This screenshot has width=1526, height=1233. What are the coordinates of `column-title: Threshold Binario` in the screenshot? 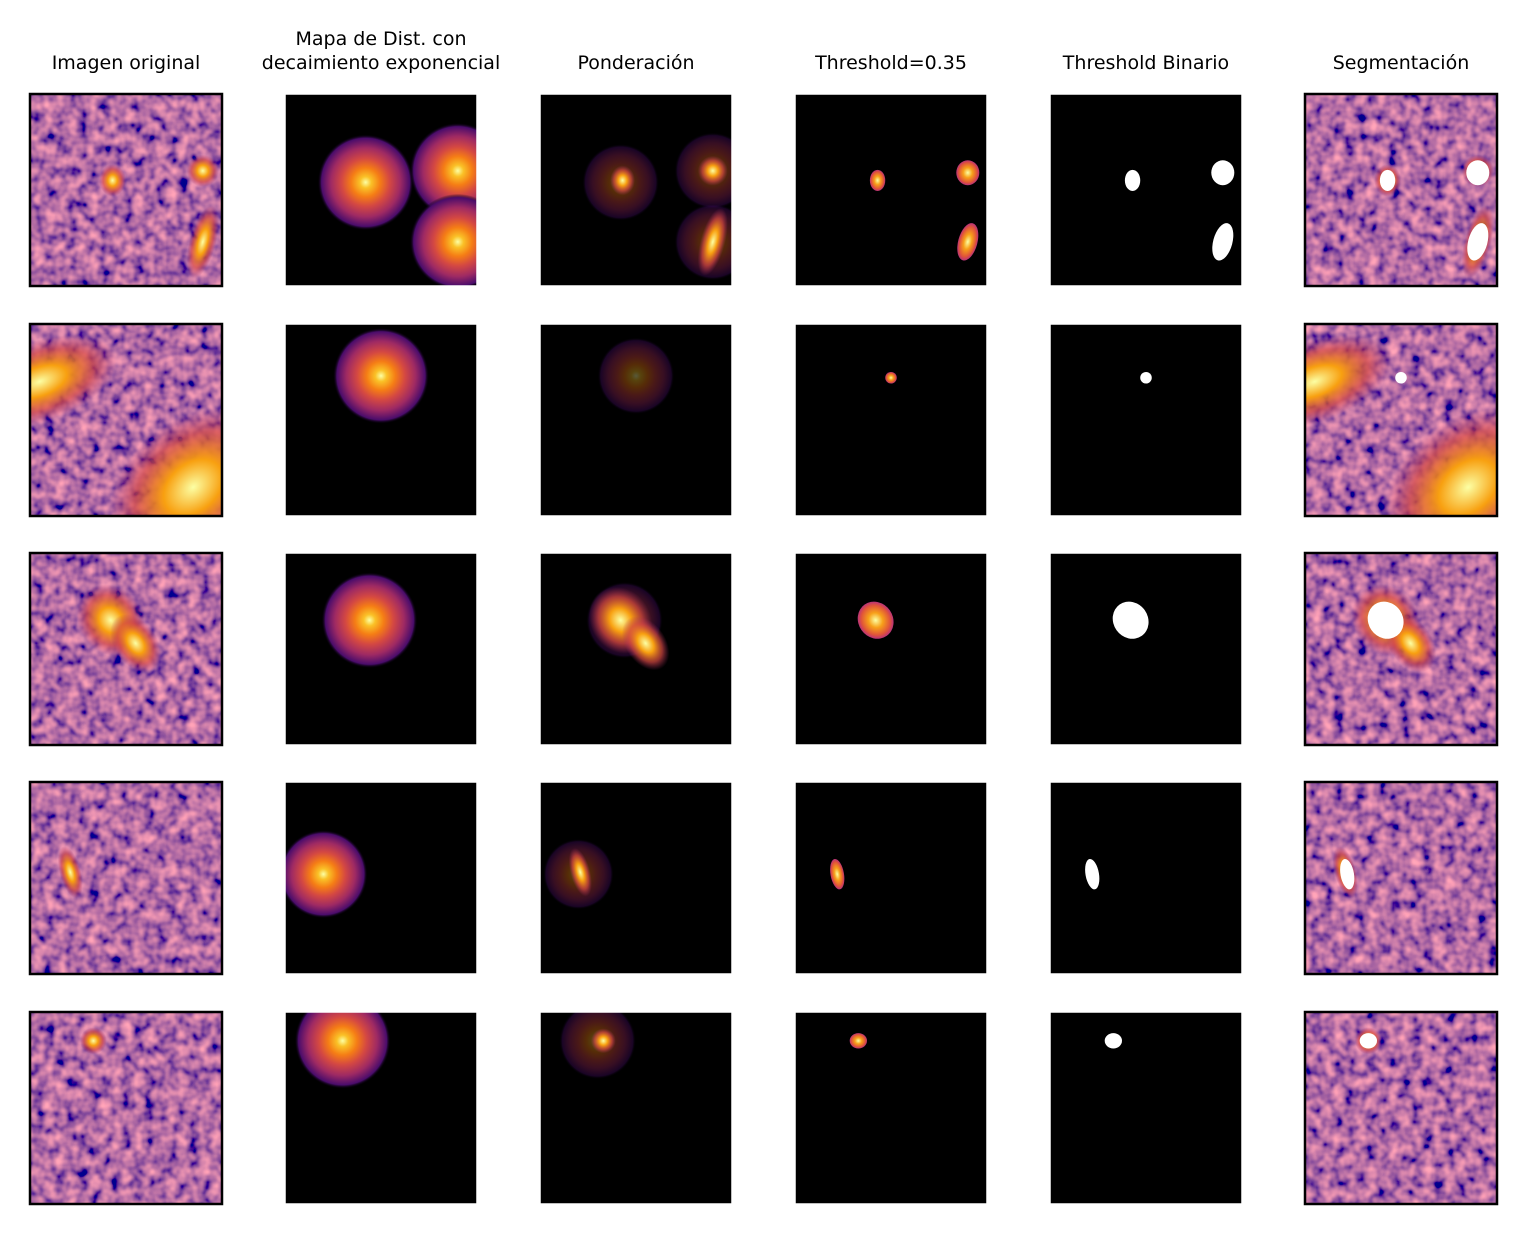 It's located at (1145, 63).